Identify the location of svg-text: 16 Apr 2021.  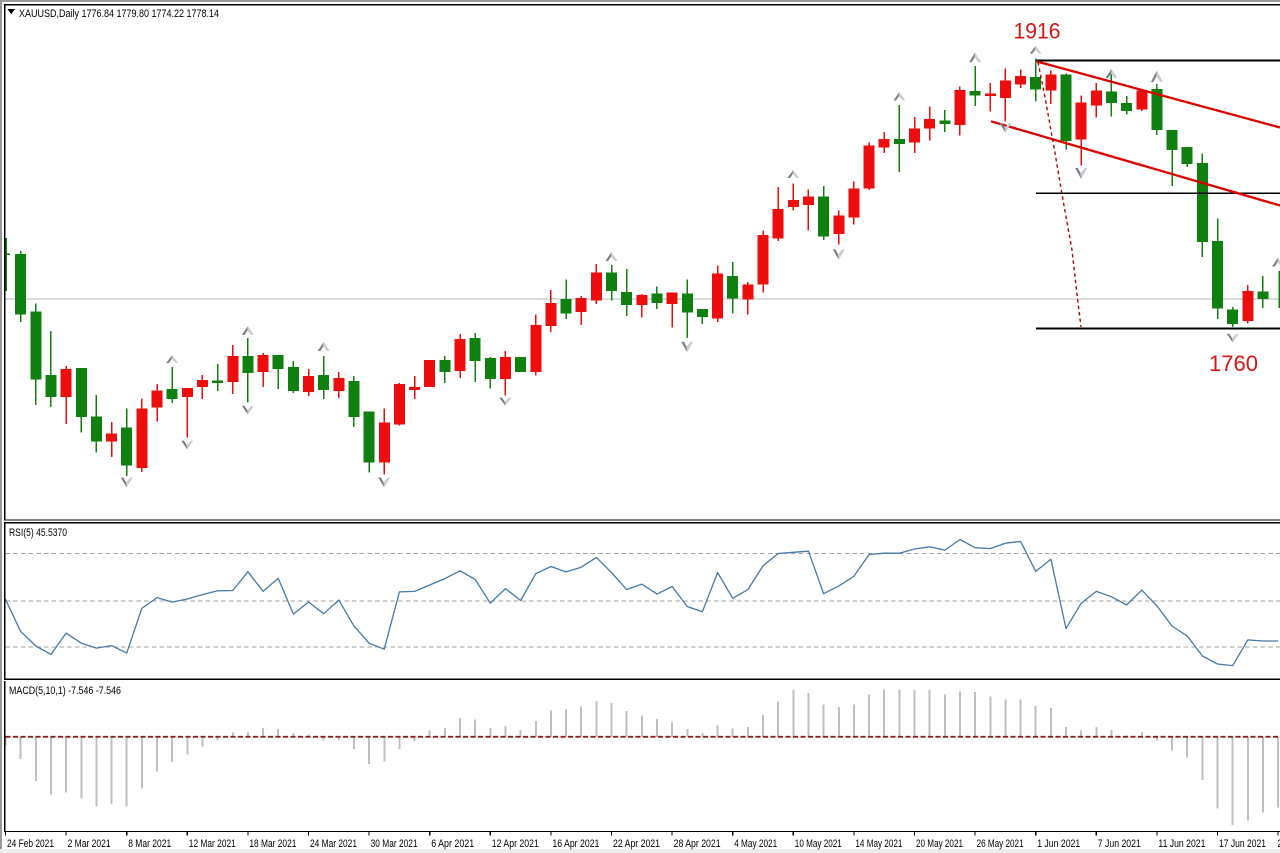
(575, 844).